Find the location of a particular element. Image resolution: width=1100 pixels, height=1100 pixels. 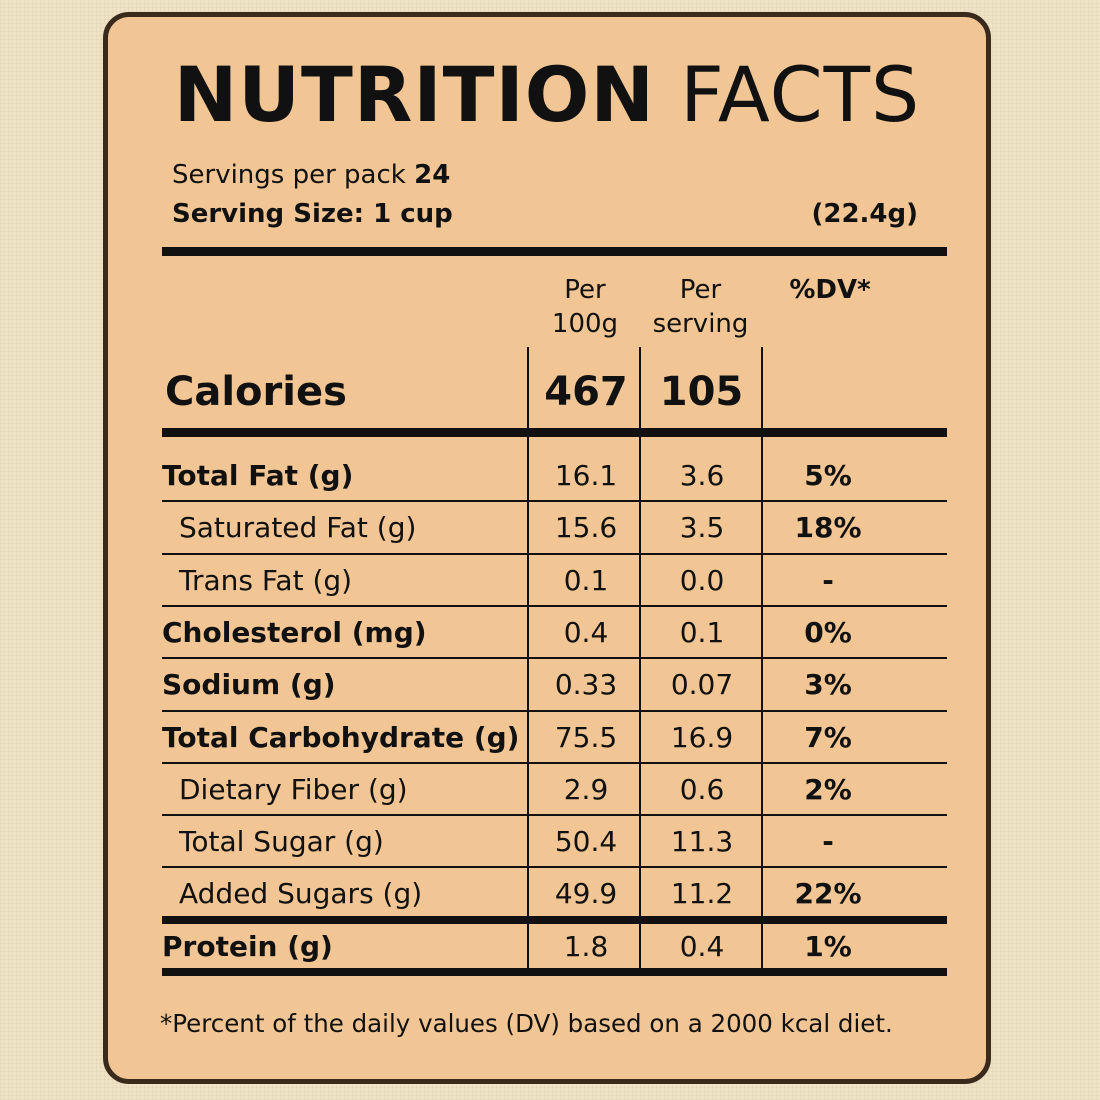

header-per-serving-line2: serving is located at coordinates (700, 324).